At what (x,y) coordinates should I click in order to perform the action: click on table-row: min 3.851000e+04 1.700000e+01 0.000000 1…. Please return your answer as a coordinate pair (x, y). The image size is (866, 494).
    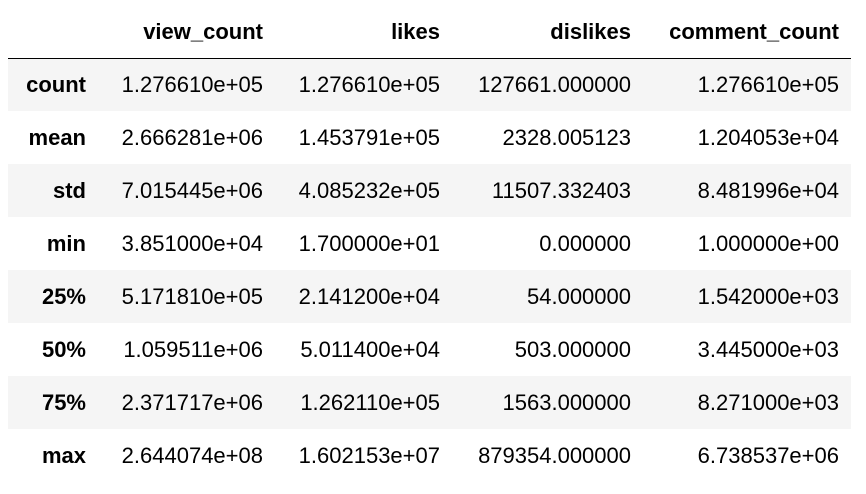
    Looking at the image, I should click on (429, 243).